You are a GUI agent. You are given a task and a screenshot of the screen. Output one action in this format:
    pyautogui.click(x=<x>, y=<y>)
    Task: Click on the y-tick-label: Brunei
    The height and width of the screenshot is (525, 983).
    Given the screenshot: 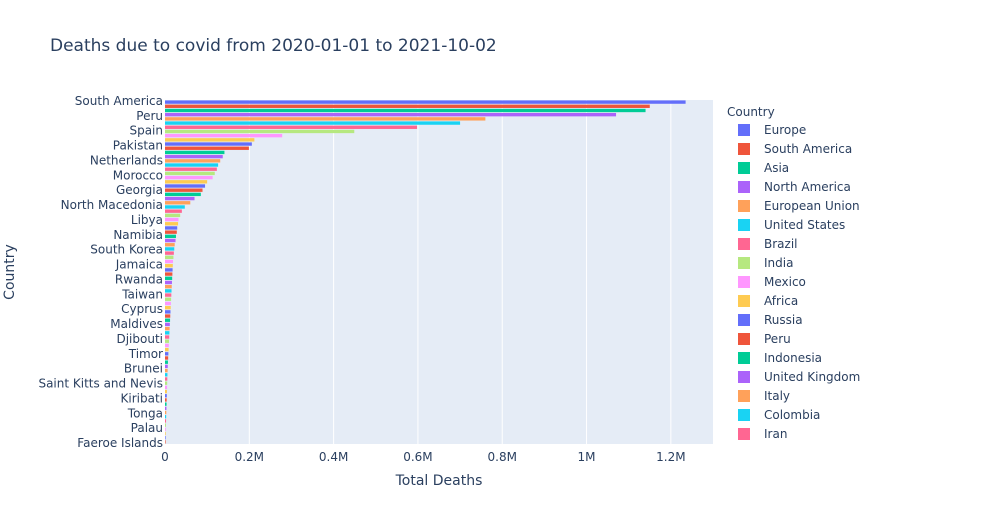 What is the action you would take?
    pyautogui.click(x=143, y=369)
    